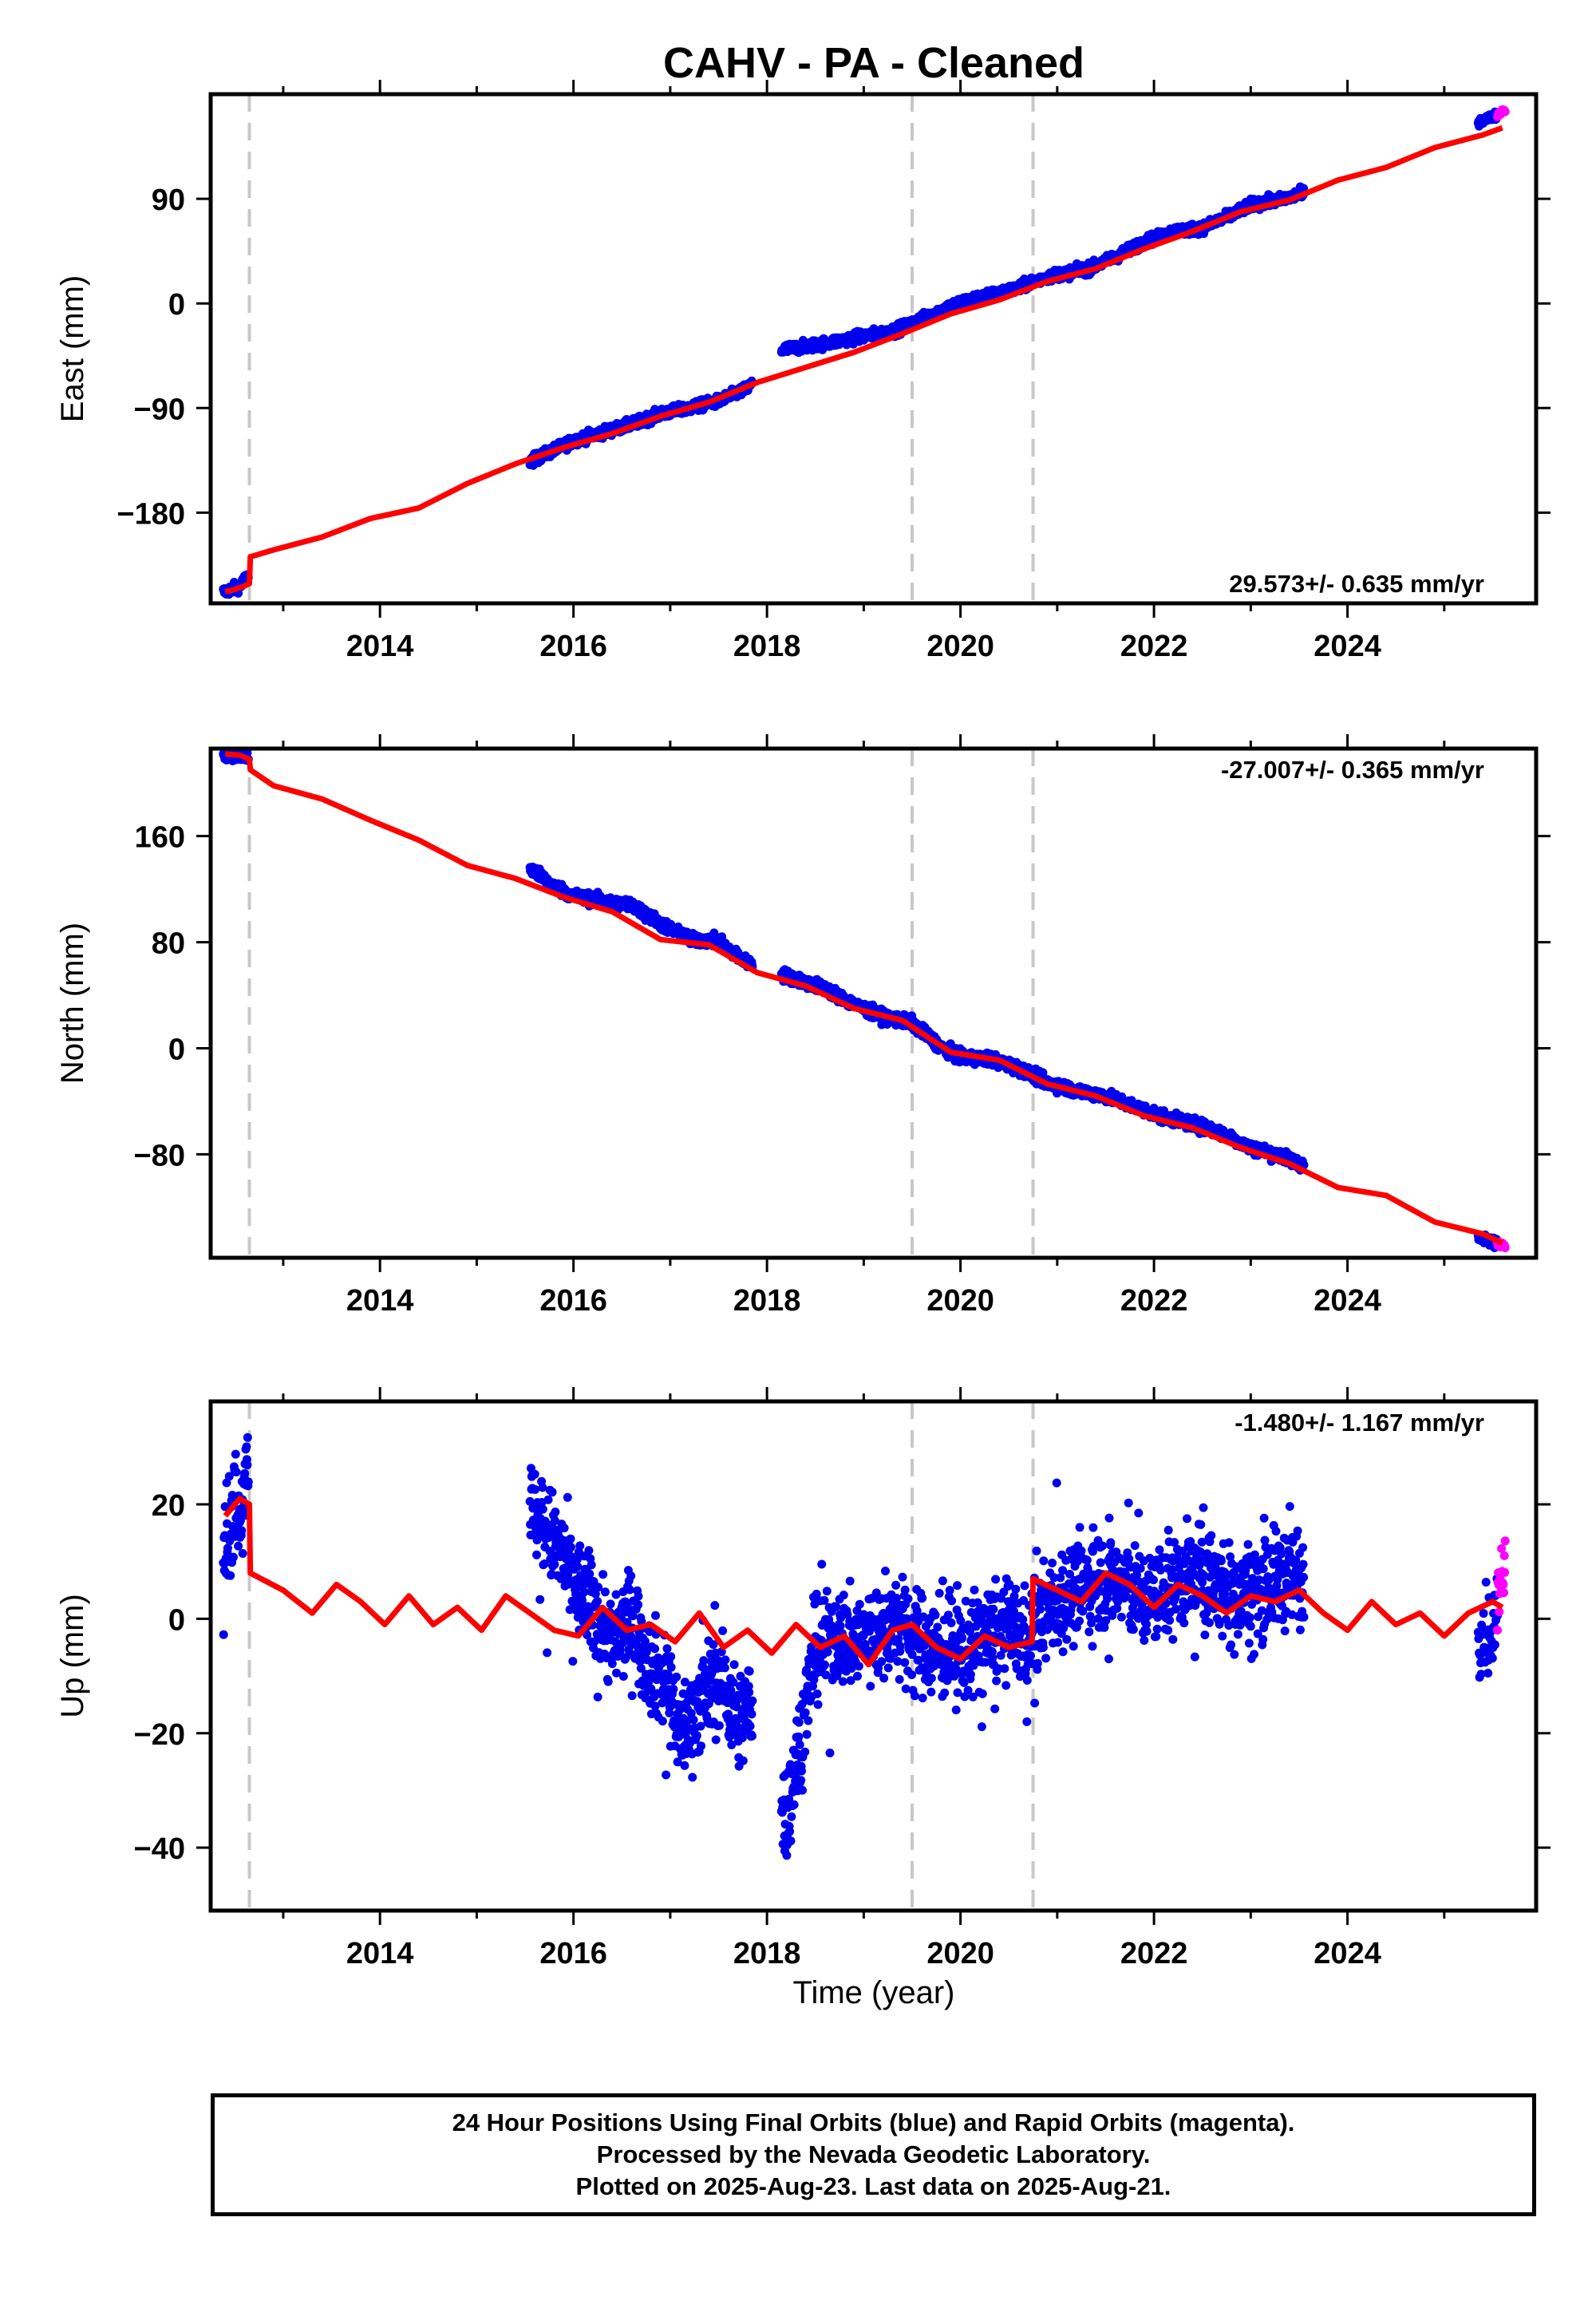 The height and width of the screenshot is (2316, 1596). Describe the element at coordinates (176, 305) in the screenshot. I see `east-y-tick-label: 0` at that location.